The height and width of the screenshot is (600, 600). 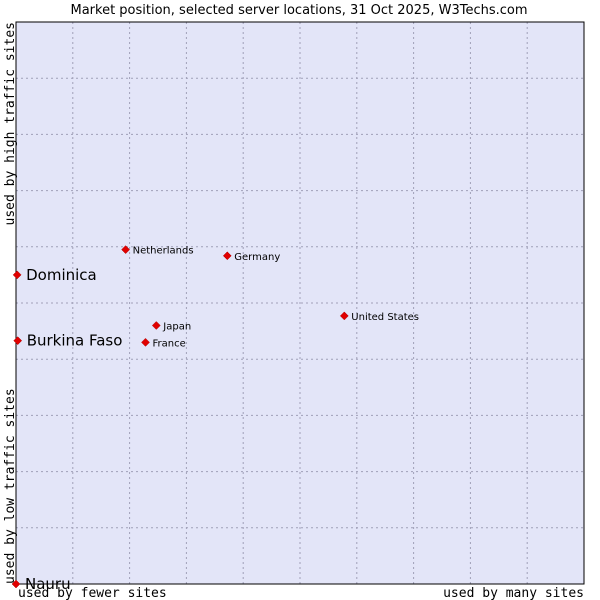 What do you see at coordinates (145, 342) in the screenshot?
I see `point-marker-france` at bounding box center [145, 342].